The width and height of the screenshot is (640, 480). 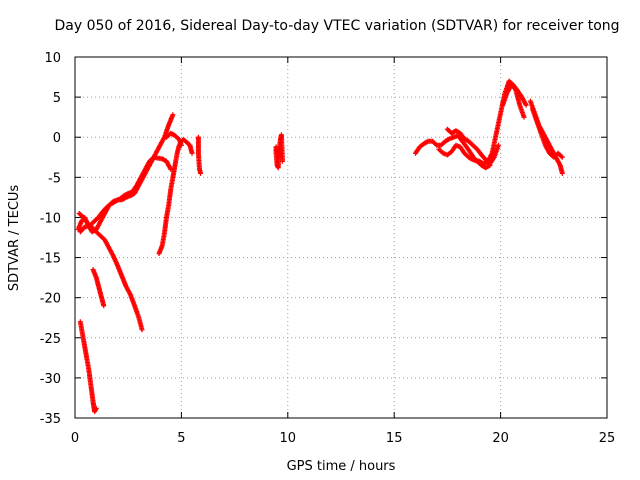 What do you see at coordinates (181, 438) in the screenshot?
I see `x-tick-label: 5` at bounding box center [181, 438].